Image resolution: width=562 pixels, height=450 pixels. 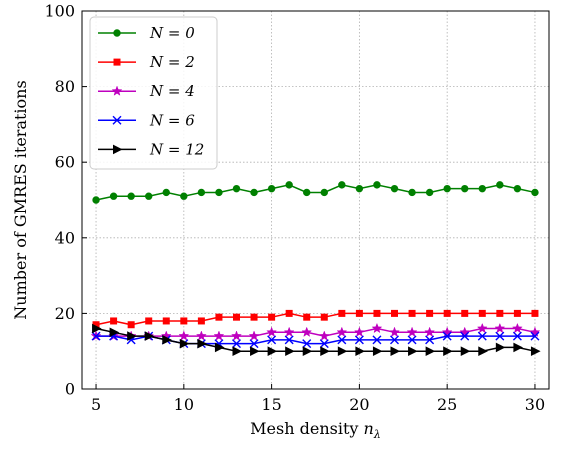 I want to click on y-tick-label: 60, so click(x=65, y=162).